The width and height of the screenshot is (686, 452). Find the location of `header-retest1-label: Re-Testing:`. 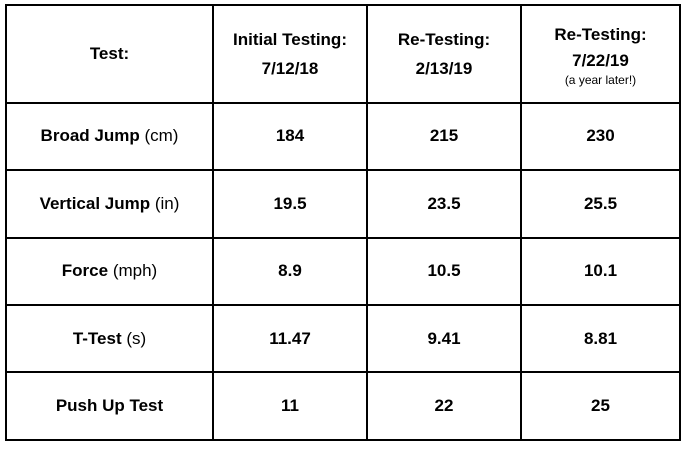

header-retest1-label: Re-Testing: is located at coordinates (444, 39).